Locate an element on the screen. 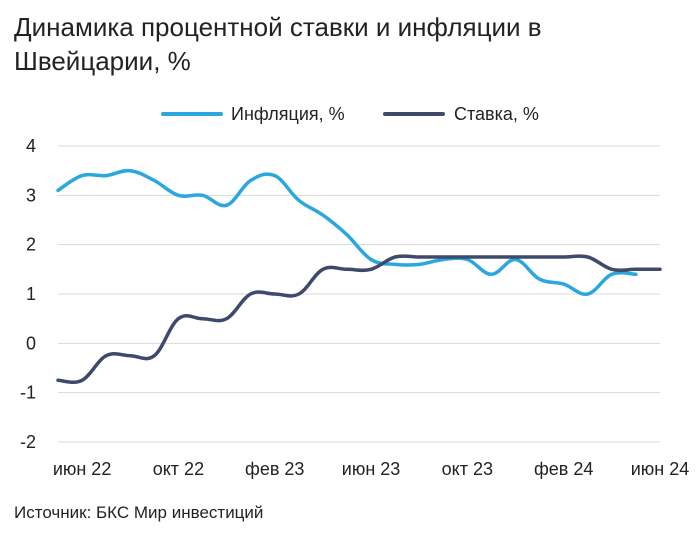  x-tick-label: июн 23 is located at coordinates (371, 469).